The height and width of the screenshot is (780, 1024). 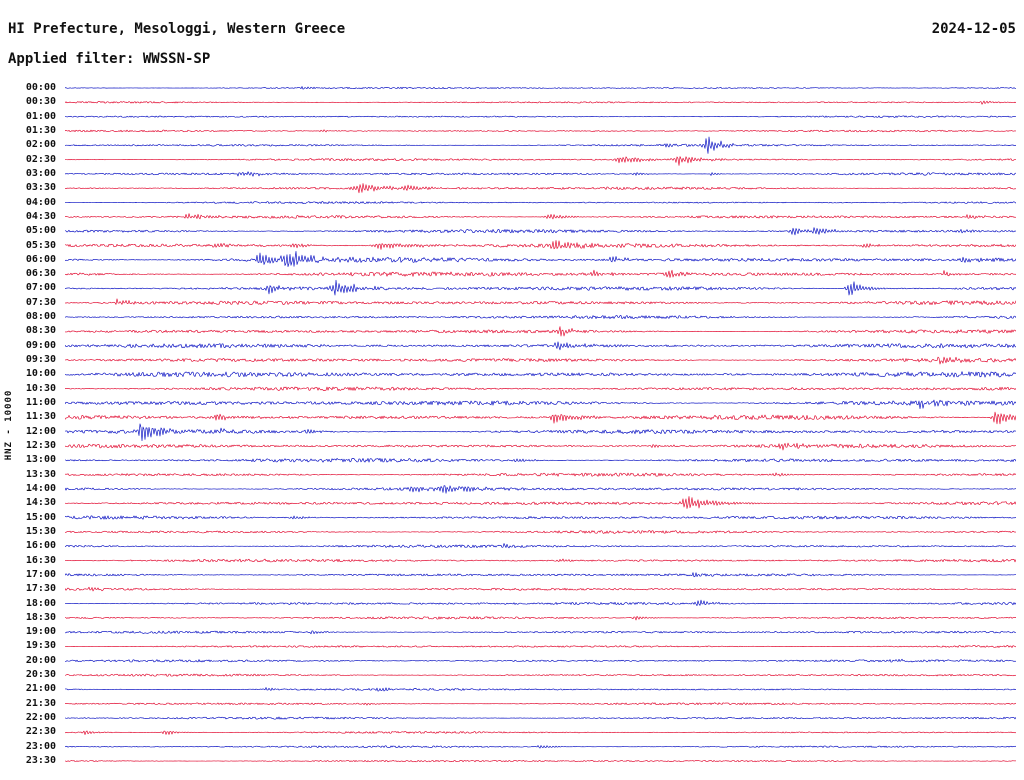 I want to click on time-label: 17:30, so click(x=40, y=589).